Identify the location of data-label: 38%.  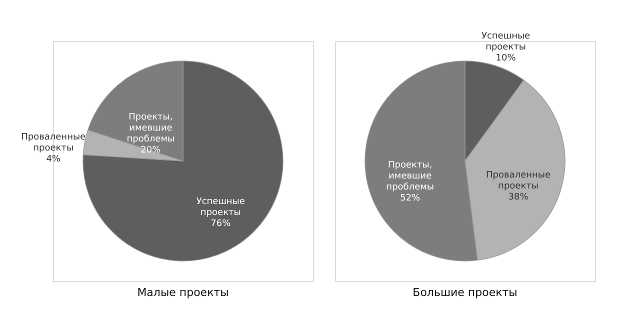
(518, 197).